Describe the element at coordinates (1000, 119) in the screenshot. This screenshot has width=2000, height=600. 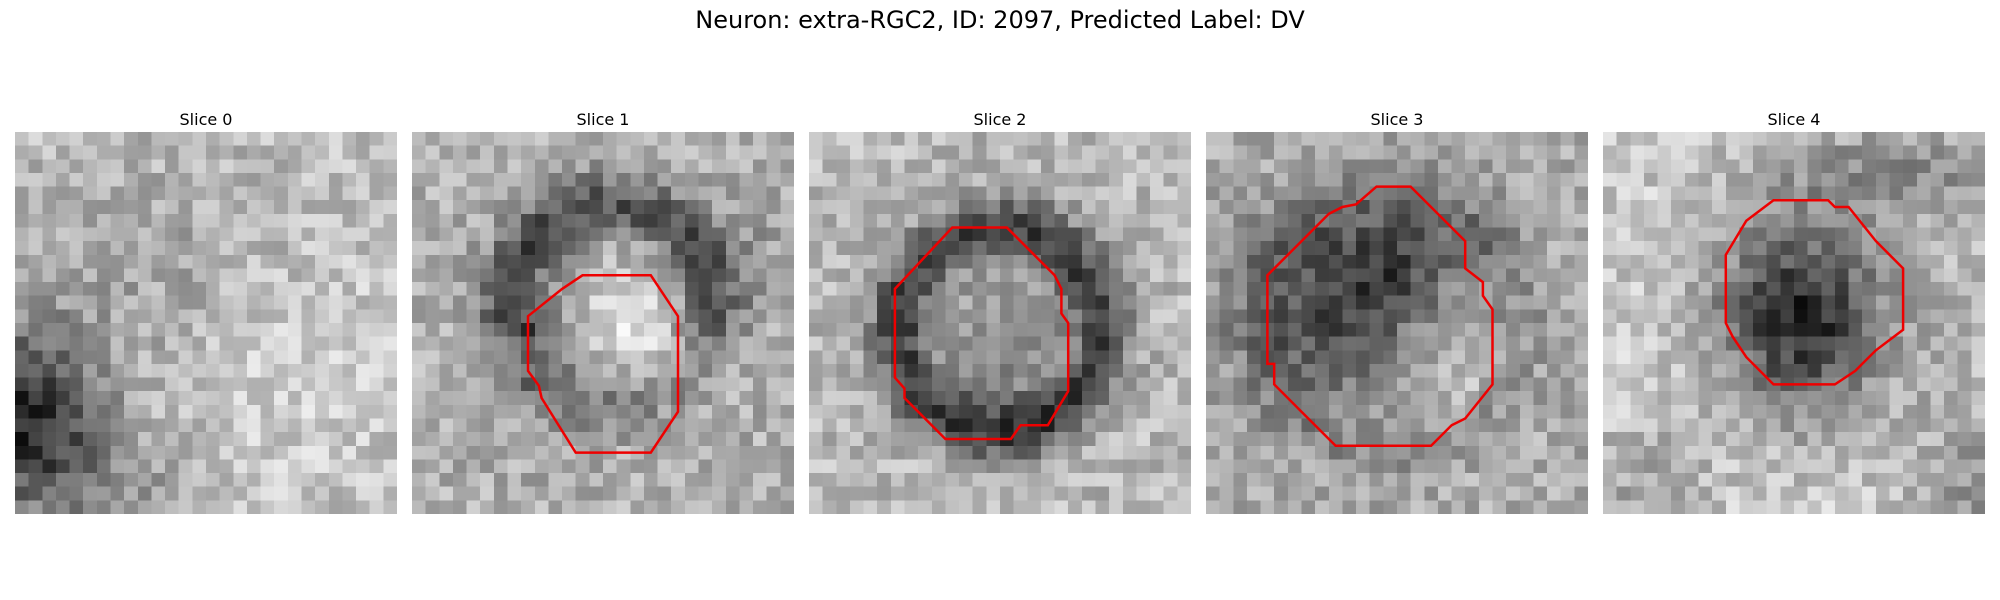
I see `slice-title: Slice 2` at that location.